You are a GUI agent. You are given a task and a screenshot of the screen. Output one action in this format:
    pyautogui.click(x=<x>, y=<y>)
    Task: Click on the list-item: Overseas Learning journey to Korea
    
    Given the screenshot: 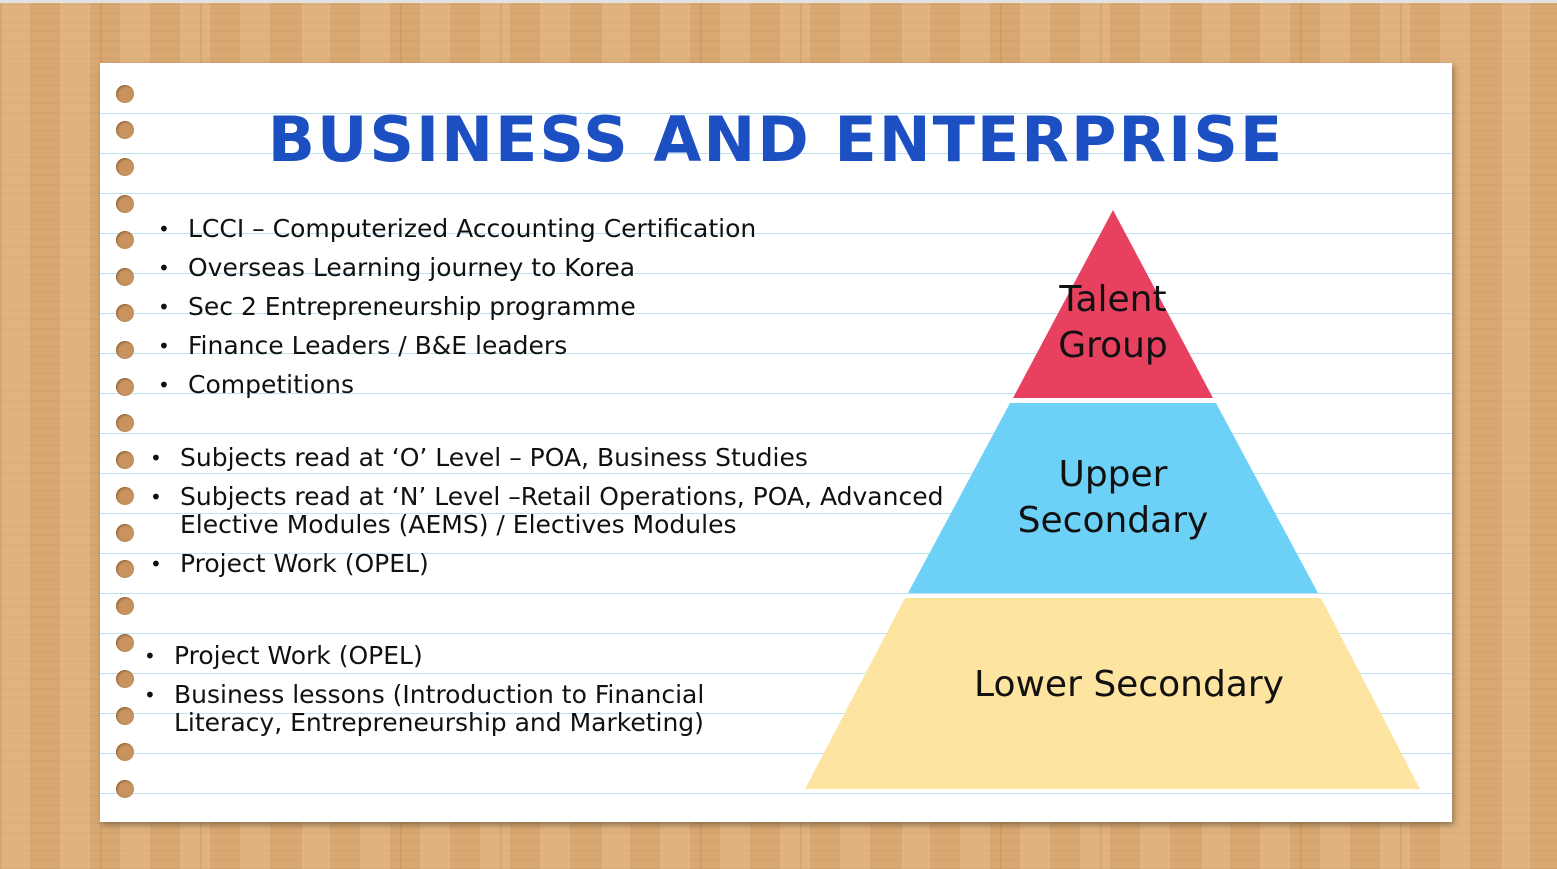 What is the action you would take?
    pyautogui.click(x=503, y=268)
    